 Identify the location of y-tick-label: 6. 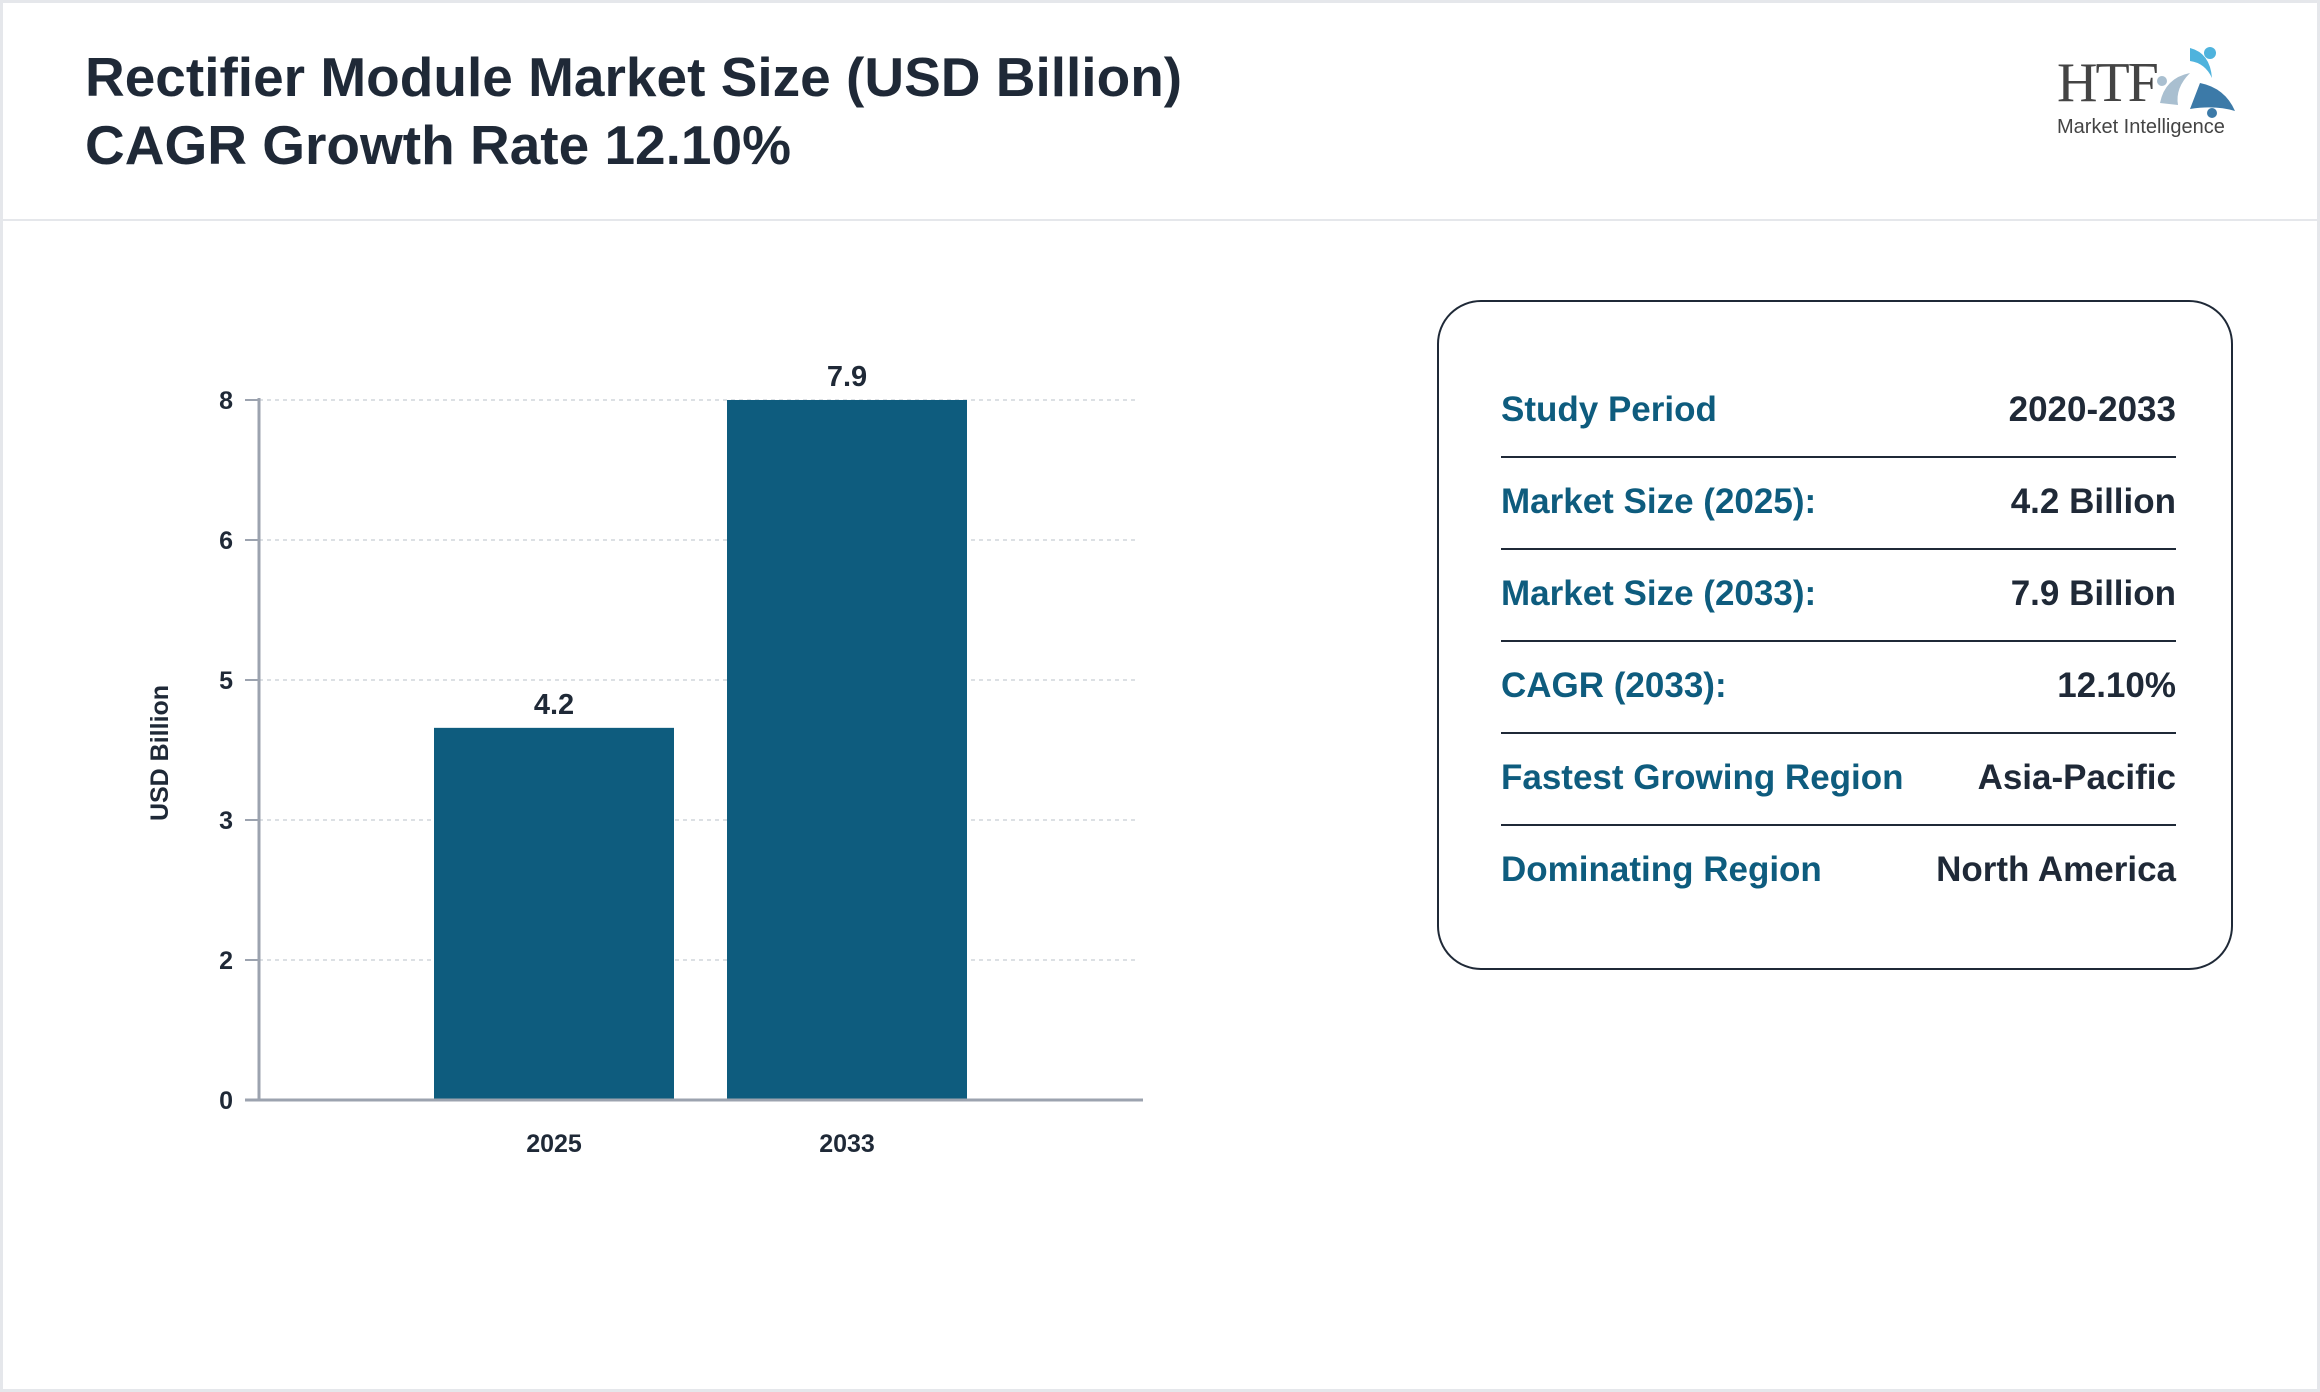
(226, 541).